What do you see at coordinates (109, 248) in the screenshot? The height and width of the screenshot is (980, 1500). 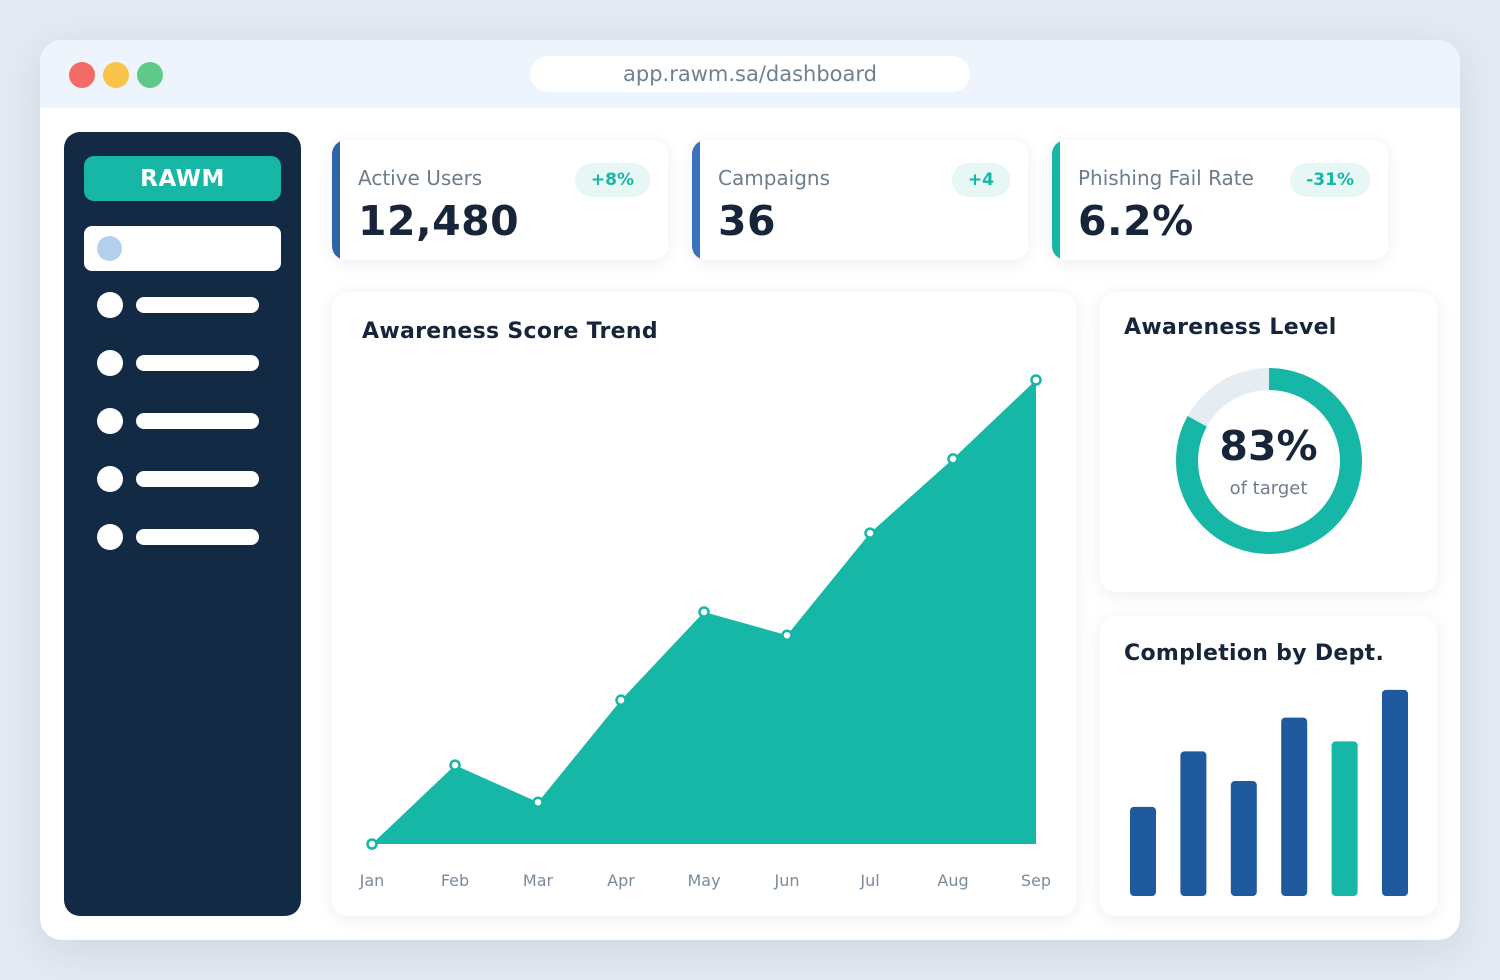 I see `avatar` at bounding box center [109, 248].